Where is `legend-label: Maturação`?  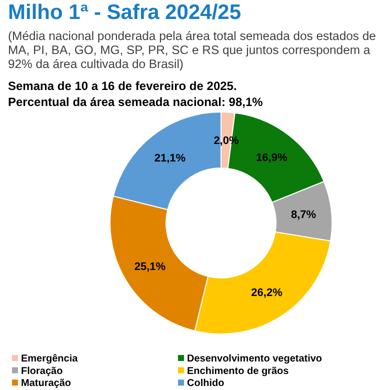 legend-label: Maturação is located at coordinates (46, 384).